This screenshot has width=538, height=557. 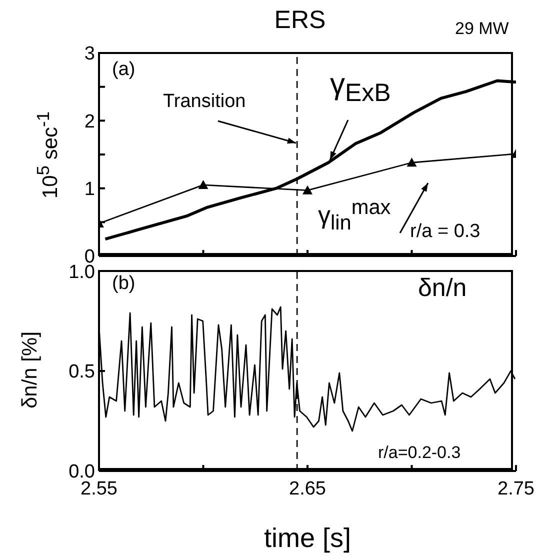 I want to click on x-tick-label: 2.65, so click(x=307, y=489).